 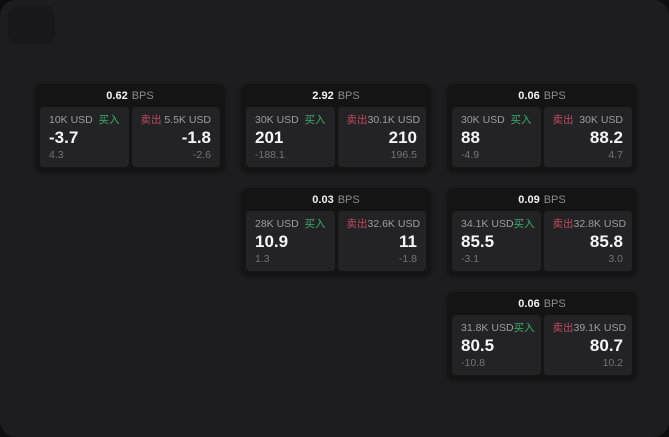 What do you see at coordinates (269, 137) in the screenshot?
I see `buy-price: 201` at bounding box center [269, 137].